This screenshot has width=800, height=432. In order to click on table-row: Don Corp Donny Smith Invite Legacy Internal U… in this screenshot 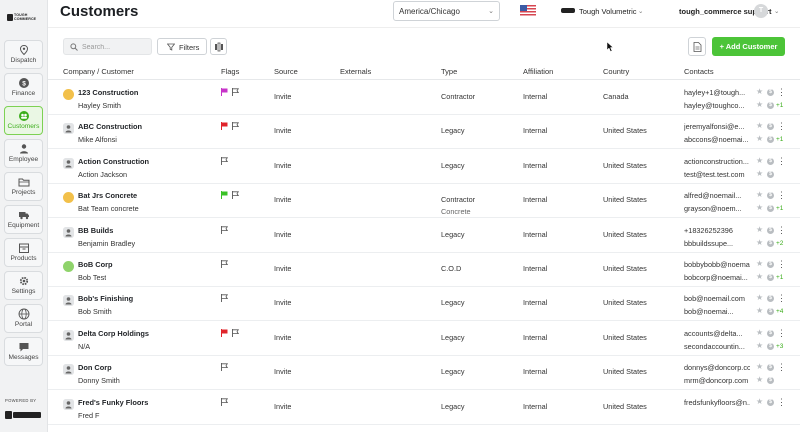, I will do `click(424, 373)`.